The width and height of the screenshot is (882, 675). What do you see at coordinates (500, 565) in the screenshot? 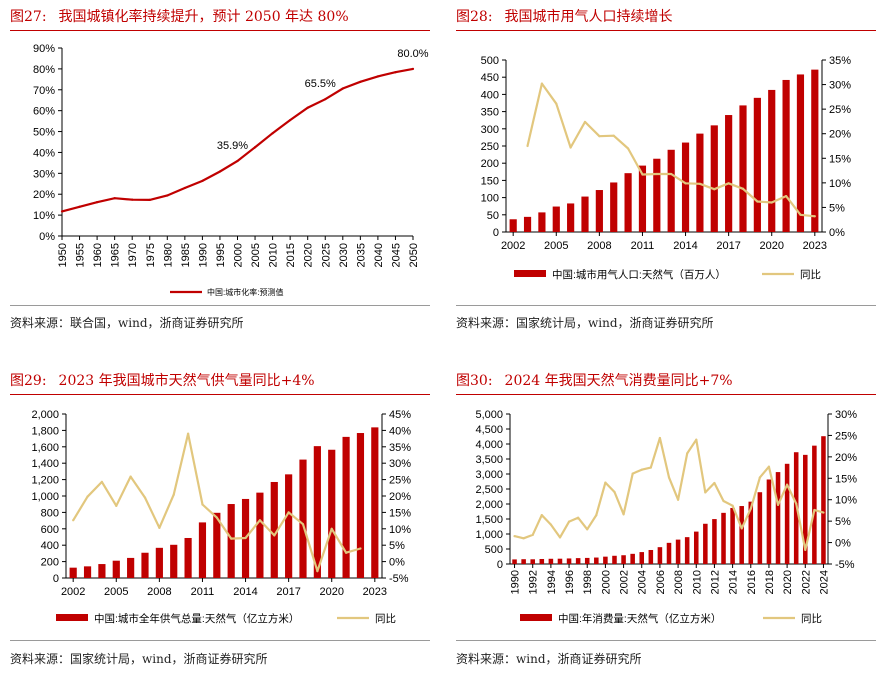
I see `left-tick-label: 0` at bounding box center [500, 565].